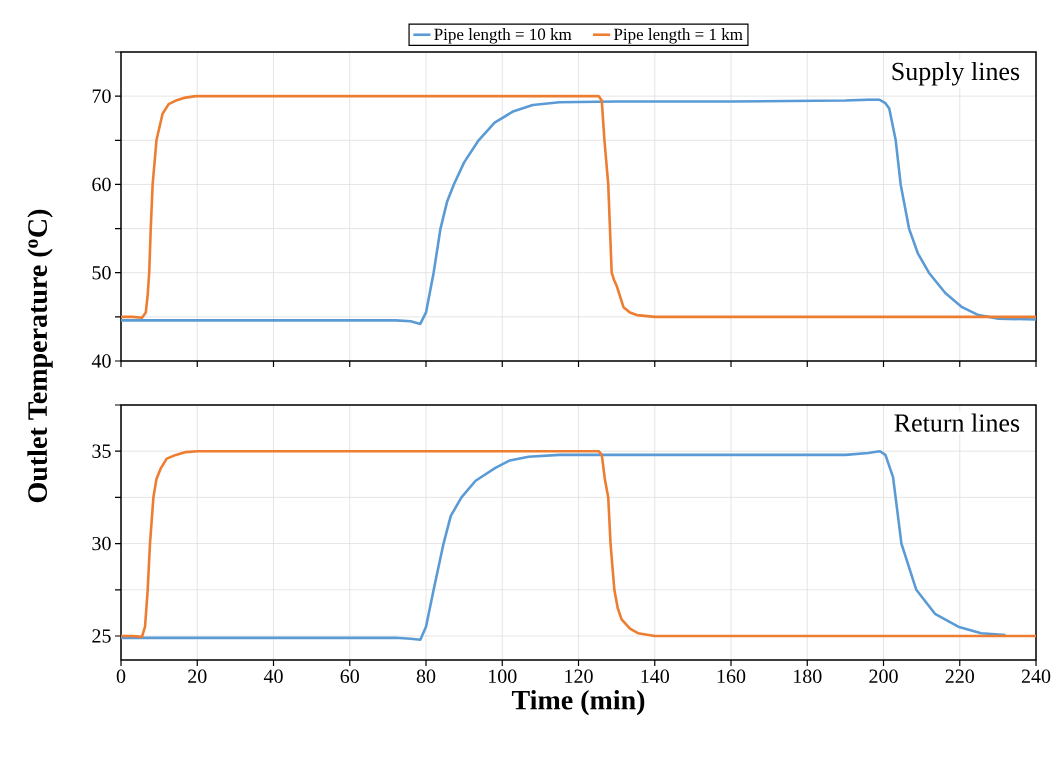 The height and width of the screenshot is (774, 1064). I want to click on x-tick-label: 200, so click(883, 676).